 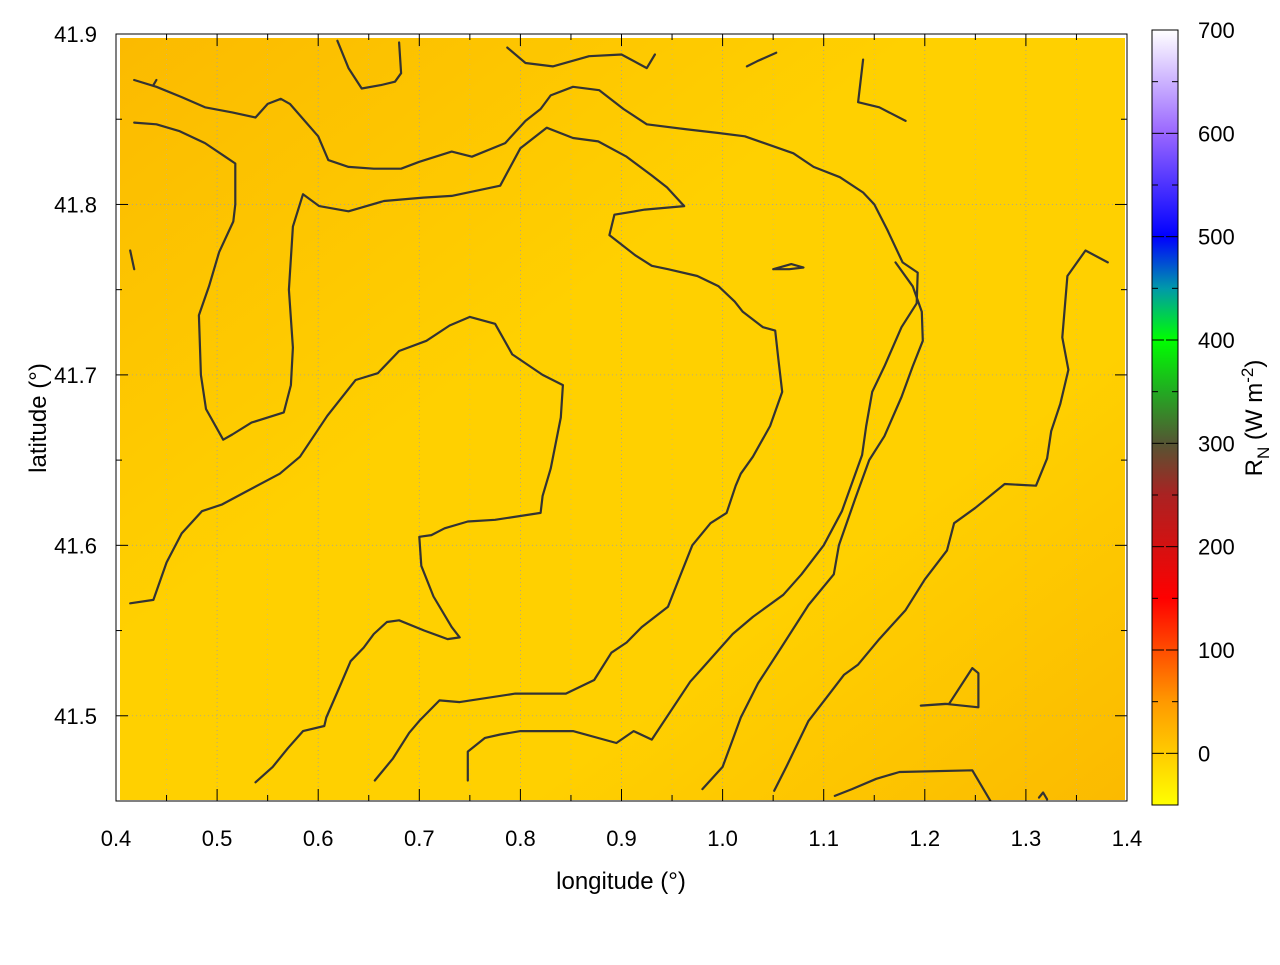 I want to click on y-axis-label: latitude (°), so click(x=38, y=418).